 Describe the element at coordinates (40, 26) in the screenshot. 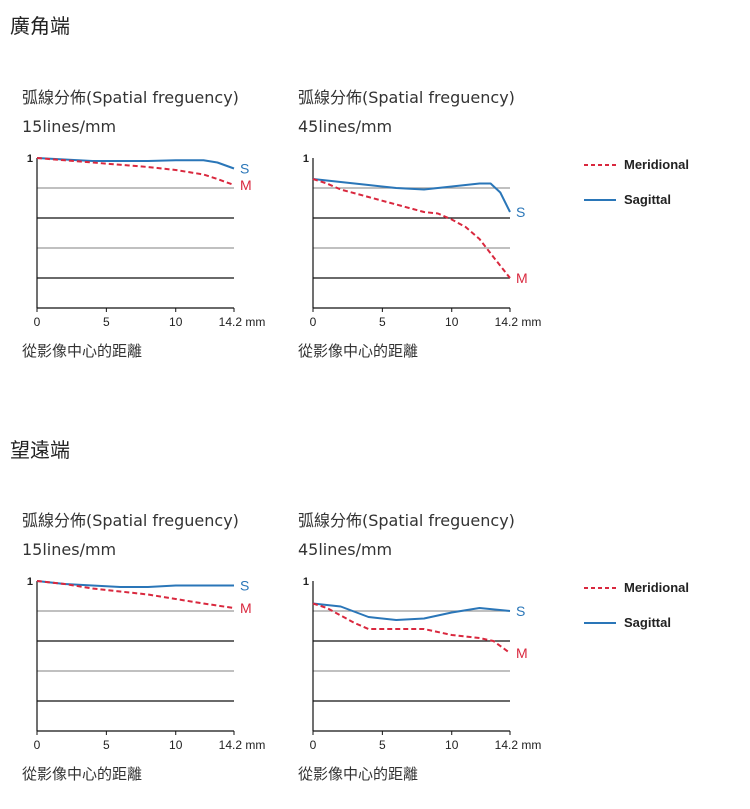

I see `section-title-wide: 廣角端` at that location.